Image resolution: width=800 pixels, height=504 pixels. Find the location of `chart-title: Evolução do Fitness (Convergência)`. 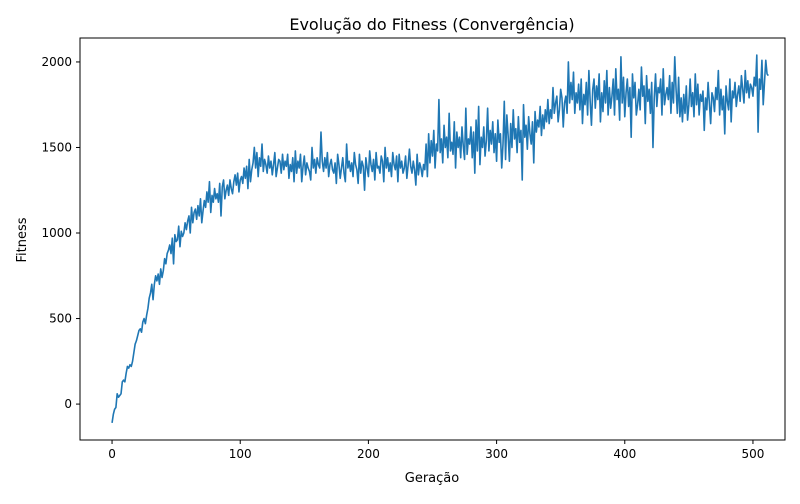

chart-title: Evolução do Fitness (Convergência) is located at coordinates (431, 24).